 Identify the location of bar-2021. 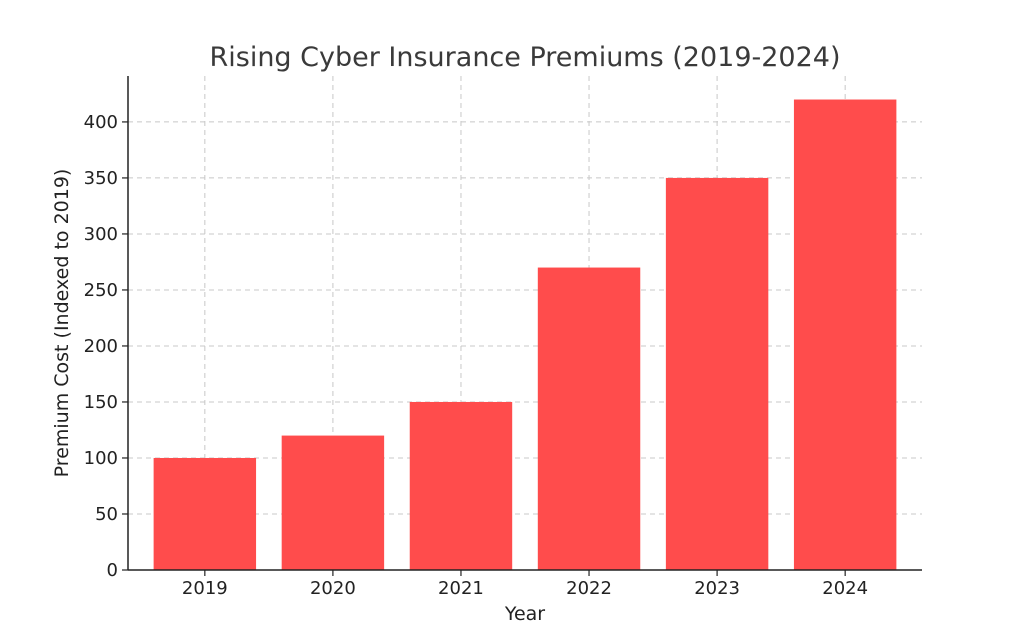
(461, 485).